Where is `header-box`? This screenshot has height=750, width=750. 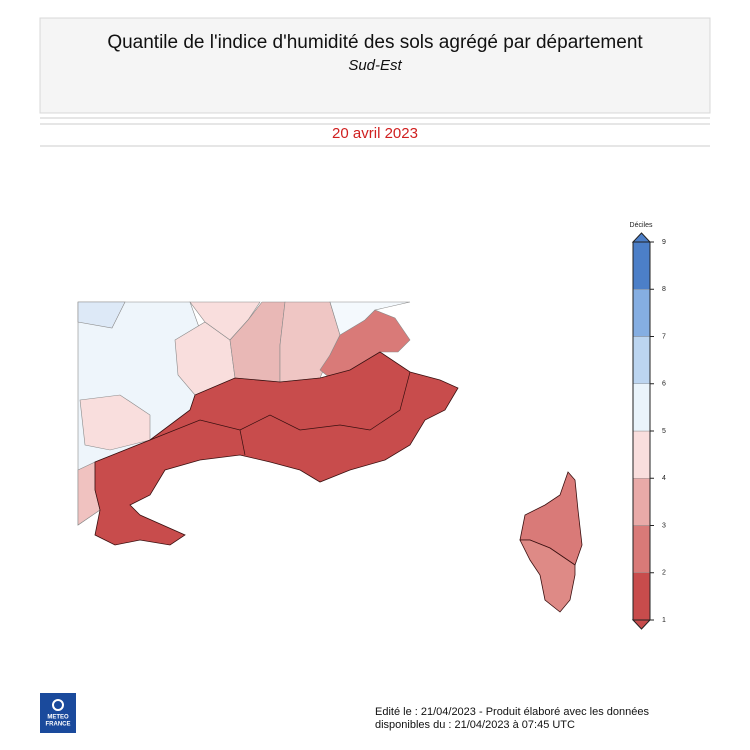
header-box is located at coordinates (375, 65).